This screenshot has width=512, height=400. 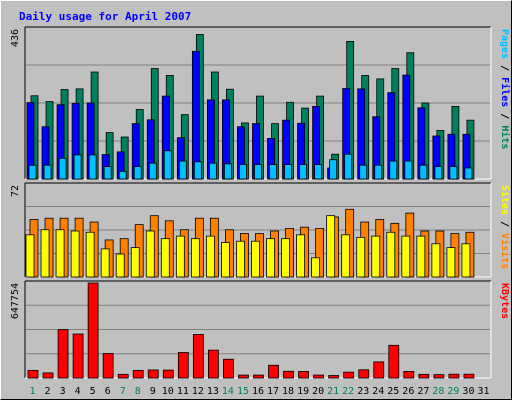 What do you see at coordinates (333, 391) in the screenshot?
I see `day-label: 21` at bounding box center [333, 391].